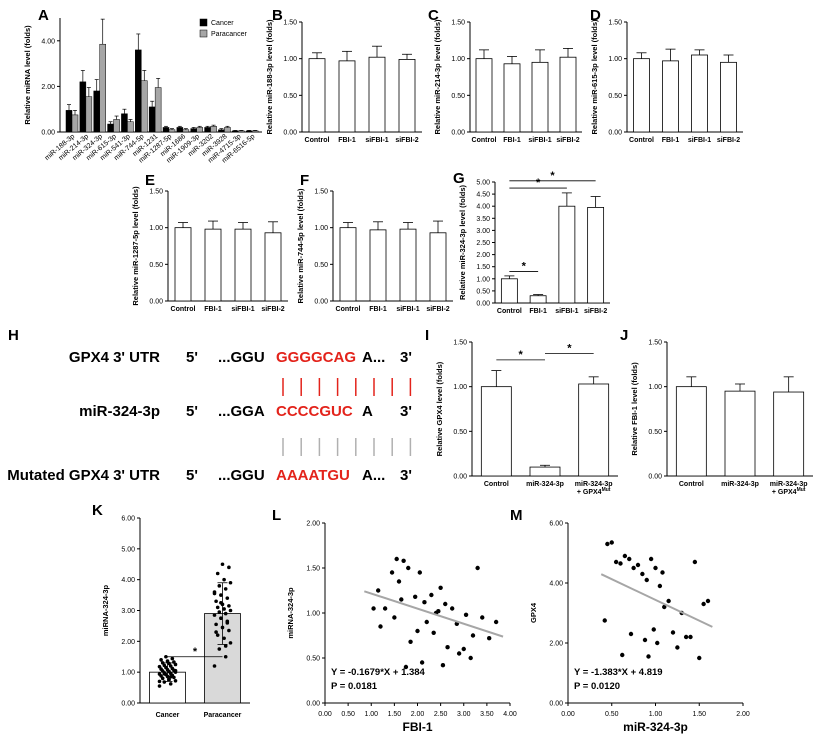 The width and height of the screenshot is (825, 735). What do you see at coordinates (441, 714) in the screenshot?
I see `x-tick-label: 2.50` at bounding box center [441, 714].